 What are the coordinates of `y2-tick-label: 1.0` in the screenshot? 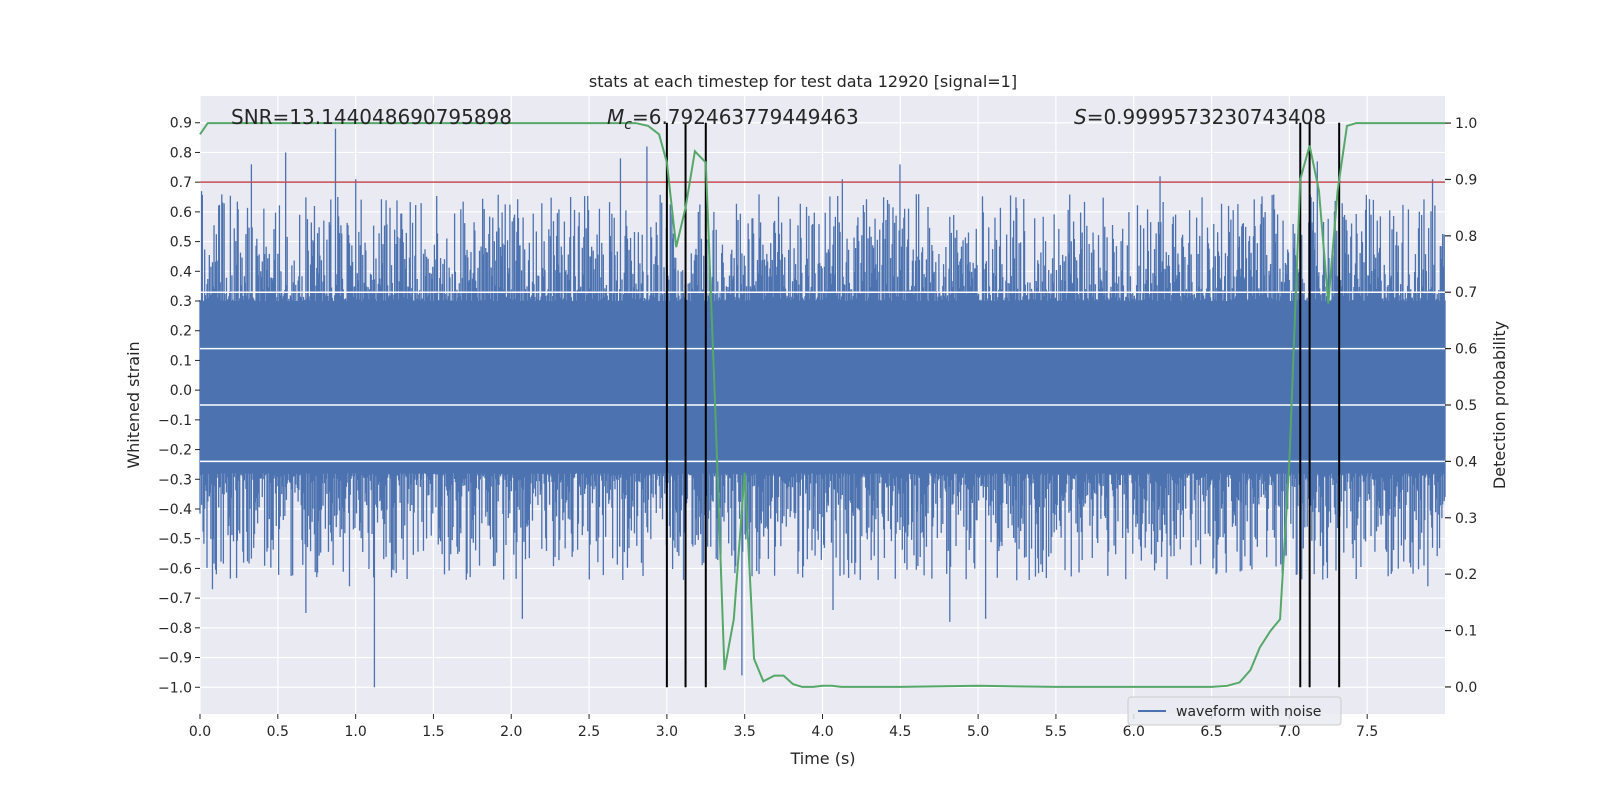 It's located at (1466, 124).